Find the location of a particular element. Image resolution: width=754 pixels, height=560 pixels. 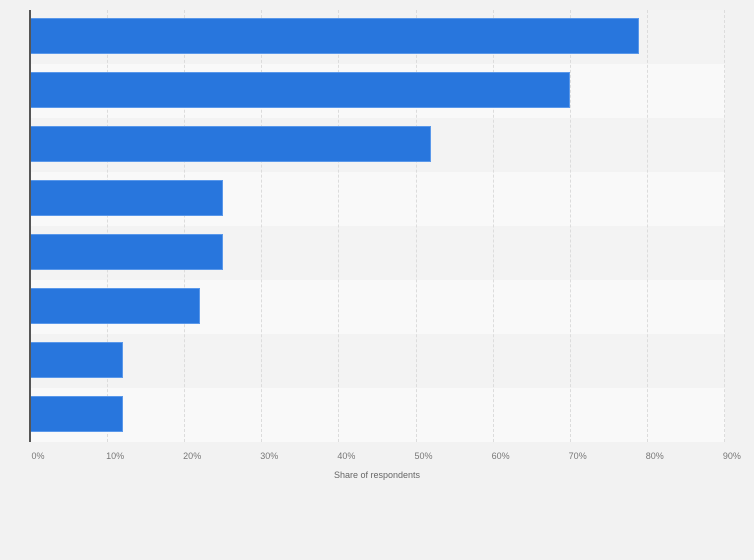

x-tick-label: 90% is located at coordinates (731, 456).